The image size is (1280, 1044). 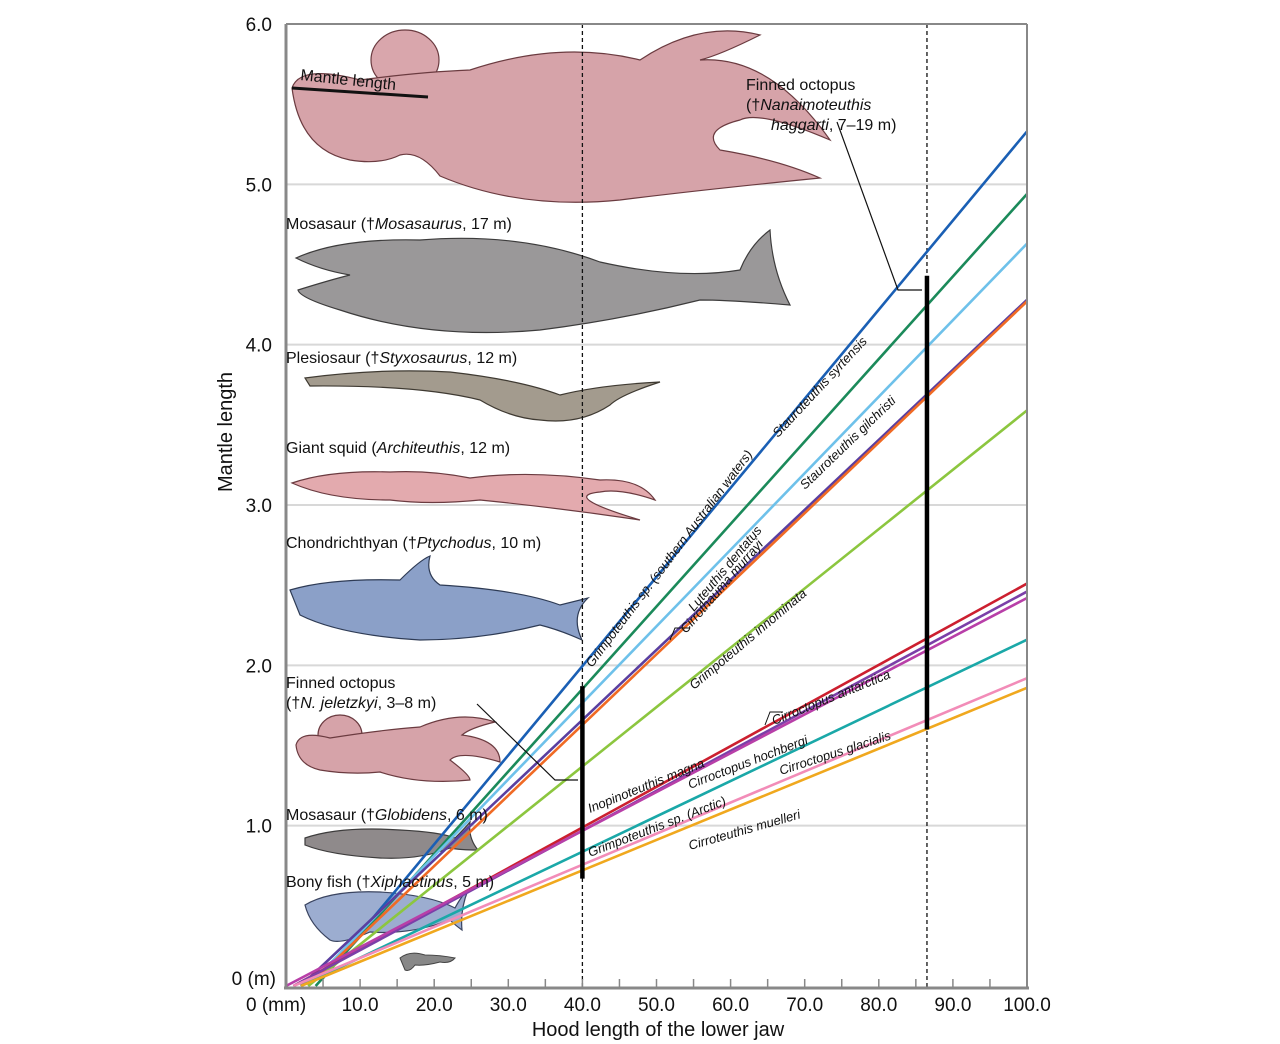 I want to click on diver-illustration, so click(x=427, y=961).